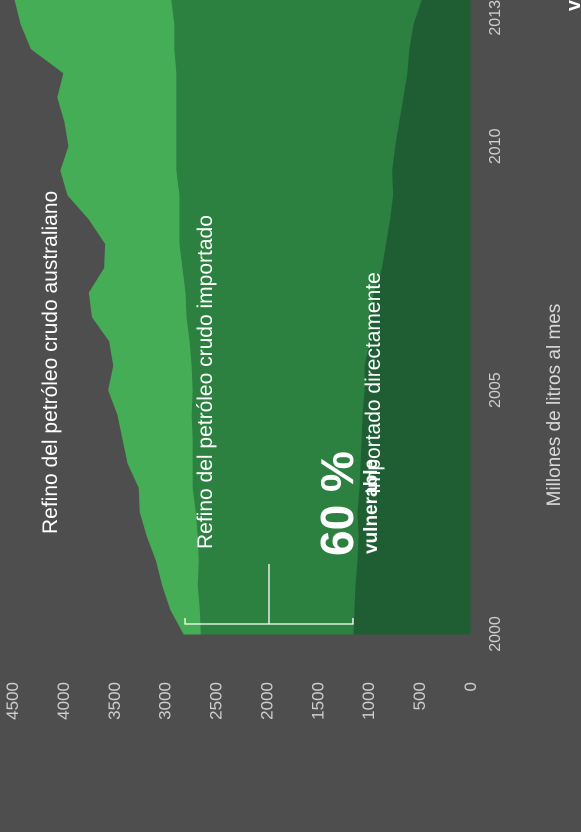 This screenshot has height=832, width=581. Describe the element at coordinates (50, 362) in the screenshot. I see `series-label-1: Refino del petróleo crudo australiano` at that location.